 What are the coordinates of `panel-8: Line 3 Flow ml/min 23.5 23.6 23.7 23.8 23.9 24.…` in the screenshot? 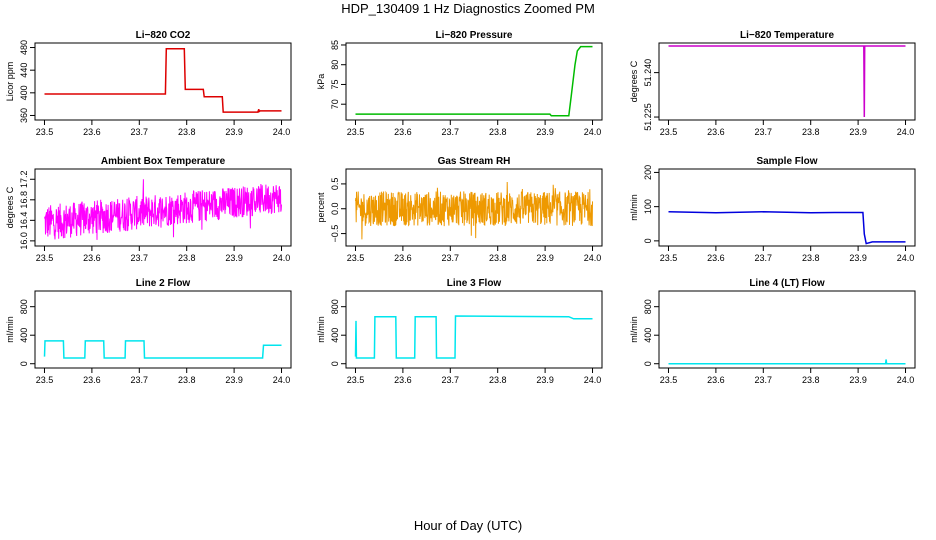 It's located at (459, 331).